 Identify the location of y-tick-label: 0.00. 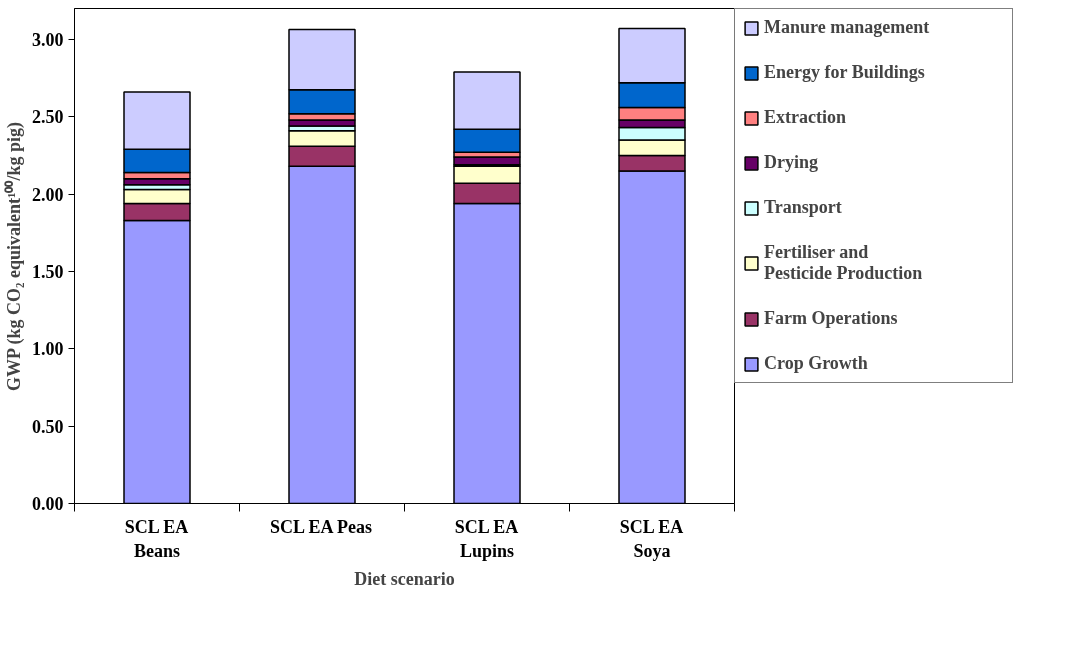
(48, 504).